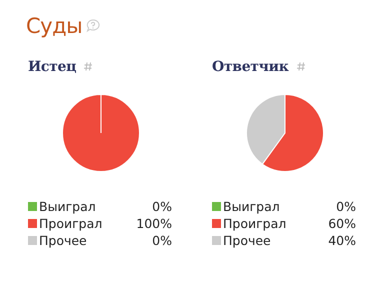 Image resolution: width=383 pixels, height=288 pixels. What do you see at coordinates (342, 223) in the screenshot?
I see `data-label: 60%` at bounding box center [342, 223].